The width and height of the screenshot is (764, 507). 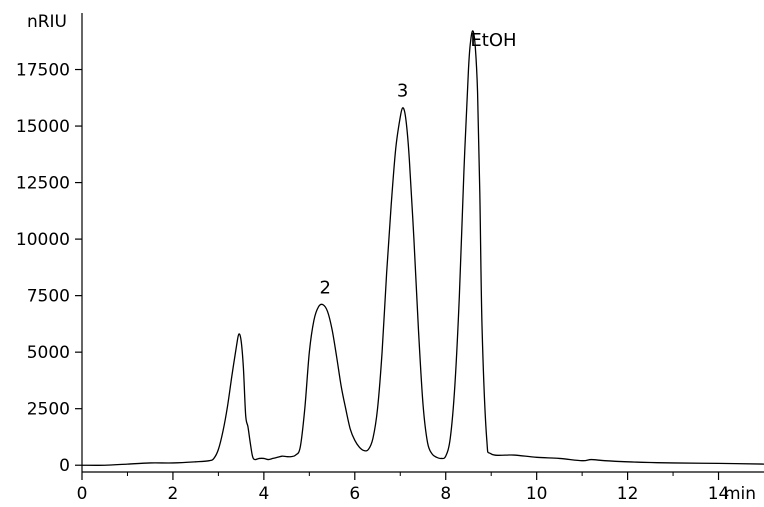 I want to click on y-tick-label: 10000, so click(x=43, y=240).